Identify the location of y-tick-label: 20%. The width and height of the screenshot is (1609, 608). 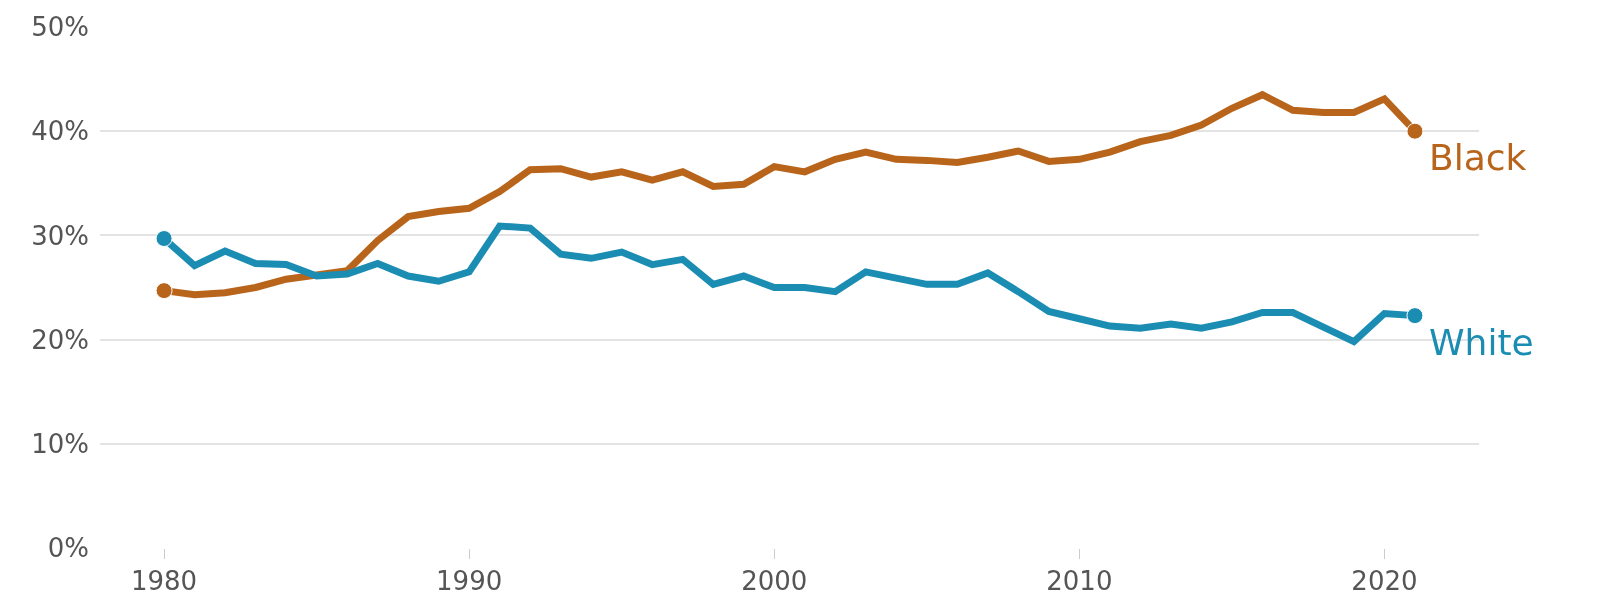
(60, 339).